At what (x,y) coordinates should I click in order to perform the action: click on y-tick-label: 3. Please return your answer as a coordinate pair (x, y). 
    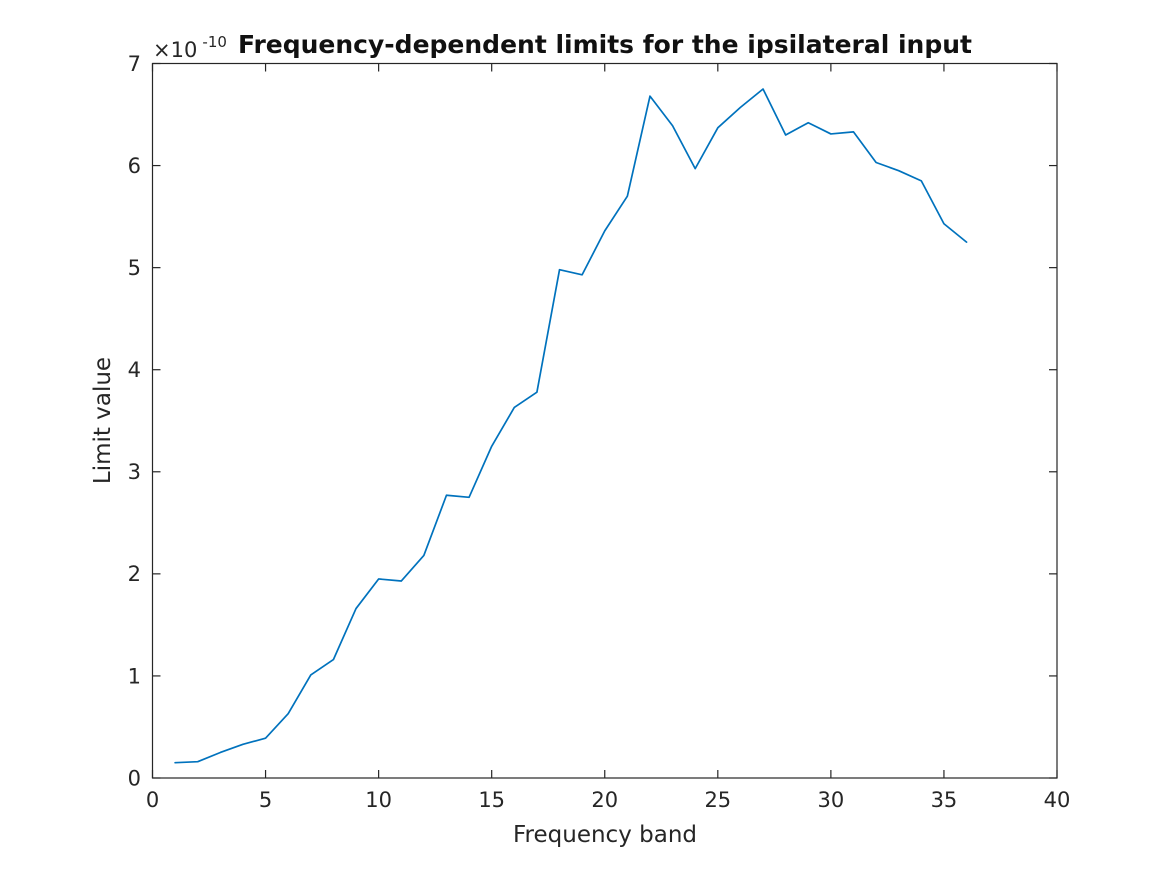
    Looking at the image, I should click on (134, 472).